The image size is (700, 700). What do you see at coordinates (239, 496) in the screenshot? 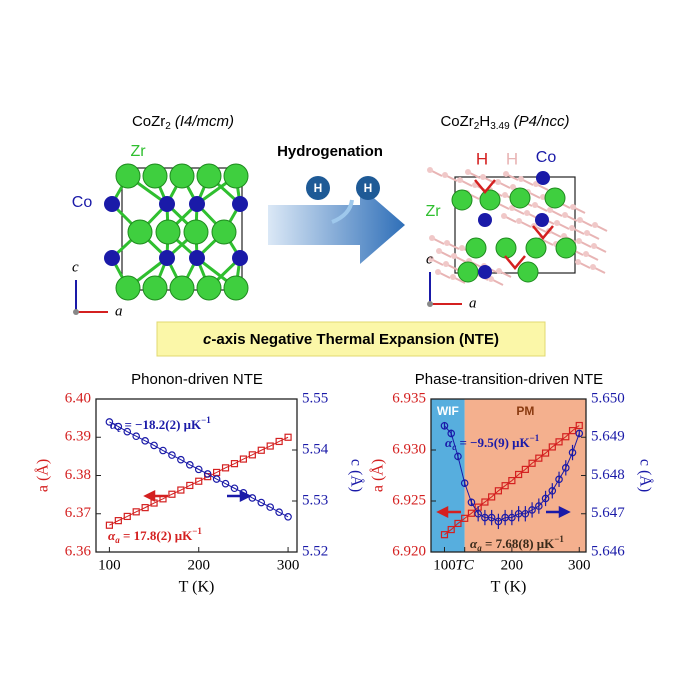
I see `axis-arrow` at bounding box center [239, 496].